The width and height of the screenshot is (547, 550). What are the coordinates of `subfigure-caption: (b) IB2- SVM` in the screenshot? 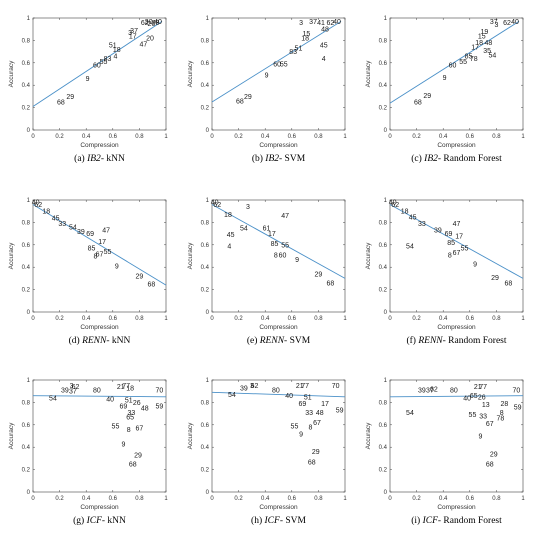 It's located at (279, 158).